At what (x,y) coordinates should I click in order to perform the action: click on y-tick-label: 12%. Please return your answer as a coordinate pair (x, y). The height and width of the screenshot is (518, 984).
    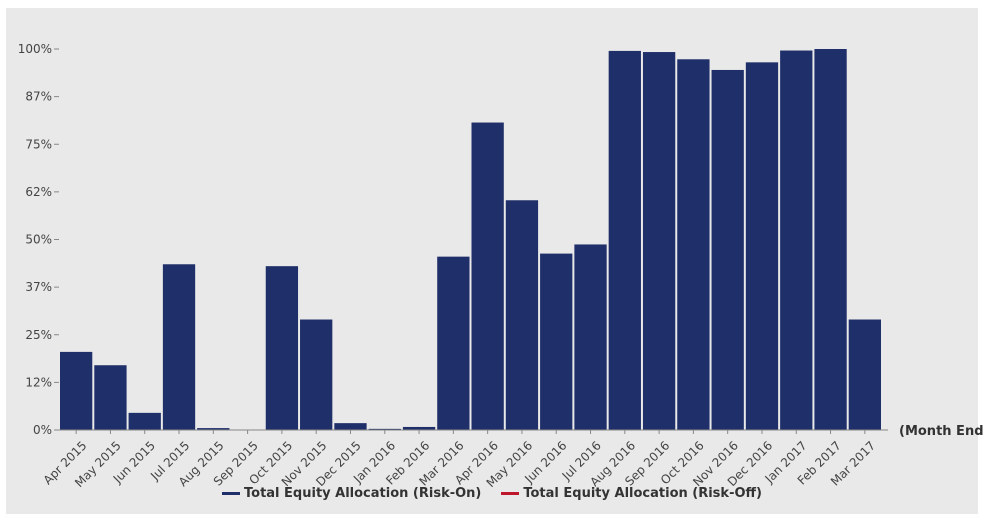
    Looking at the image, I should click on (38, 382).